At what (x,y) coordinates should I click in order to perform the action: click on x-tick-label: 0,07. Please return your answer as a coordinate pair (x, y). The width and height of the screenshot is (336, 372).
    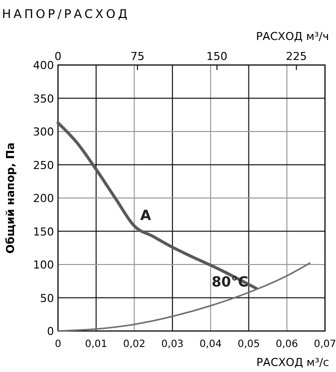
    Looking at the image, I should click on (325, 344).